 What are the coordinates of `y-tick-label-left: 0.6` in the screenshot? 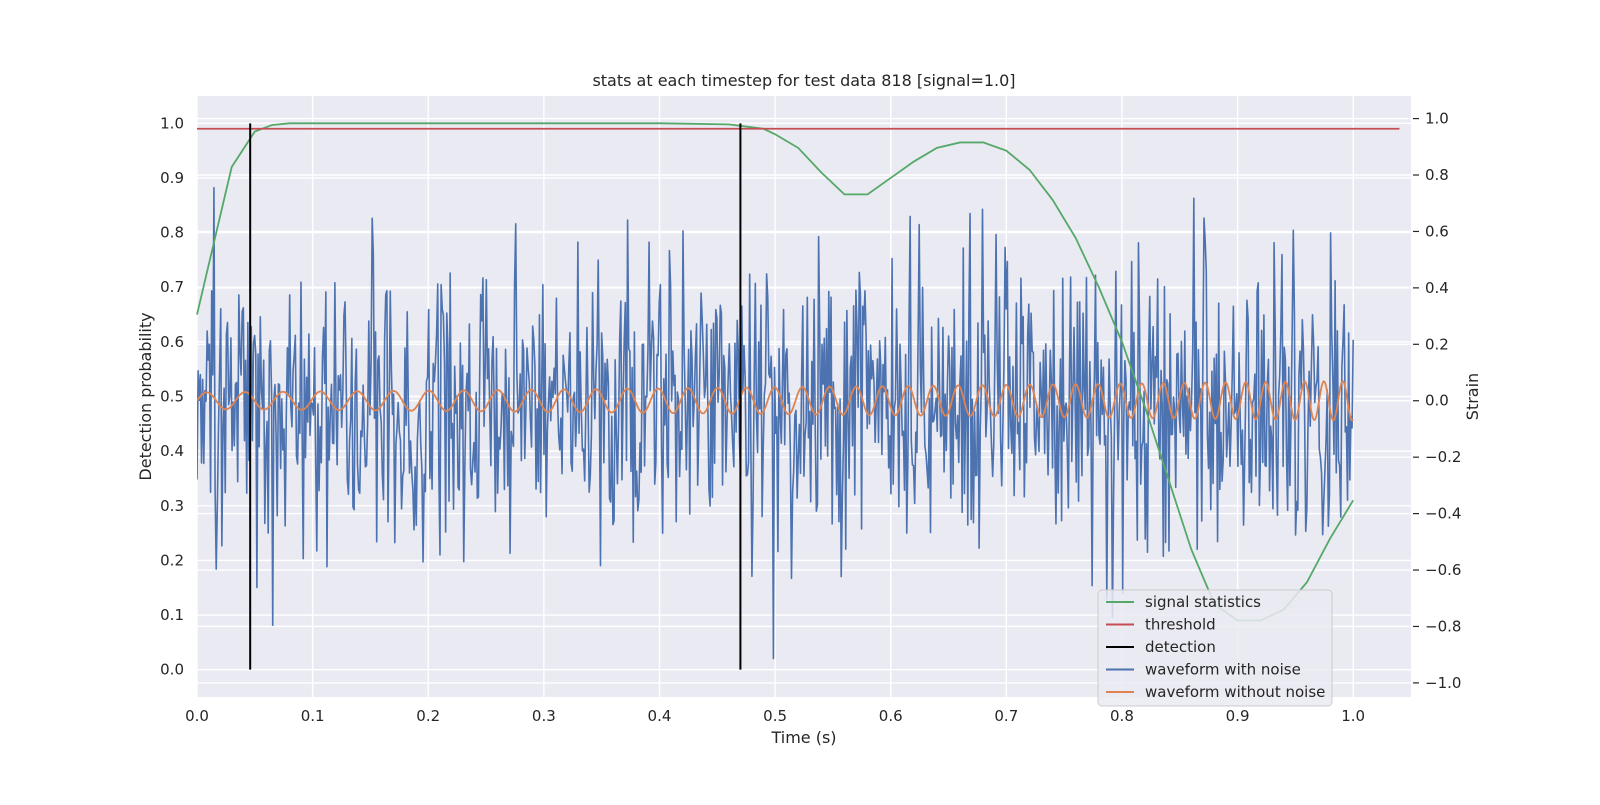 It's located at (172, 342).